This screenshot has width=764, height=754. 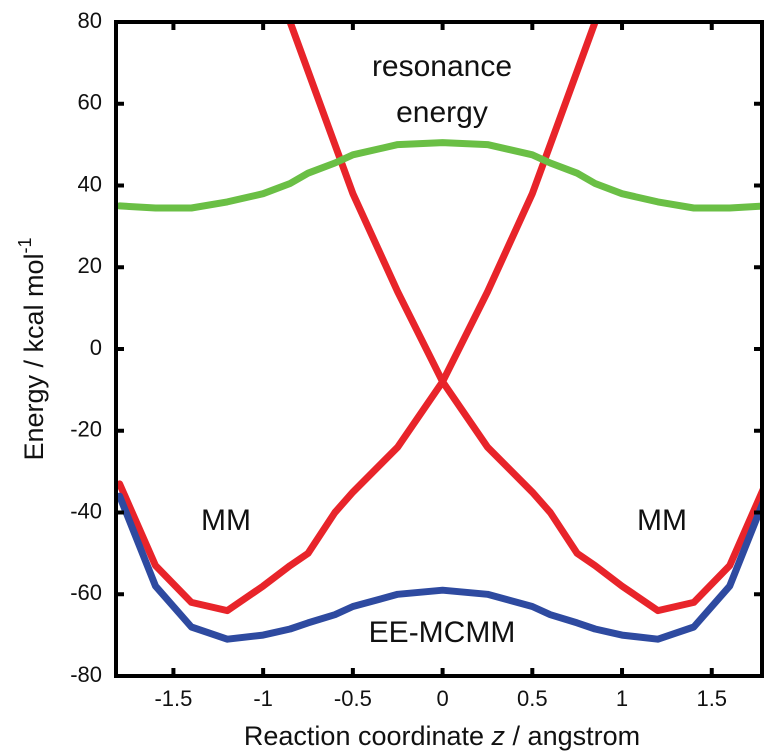 What do you see at coordinates (90, 102) in the screenshot?
I see `y-tick-label: 60` at bounding box center [90, 102].